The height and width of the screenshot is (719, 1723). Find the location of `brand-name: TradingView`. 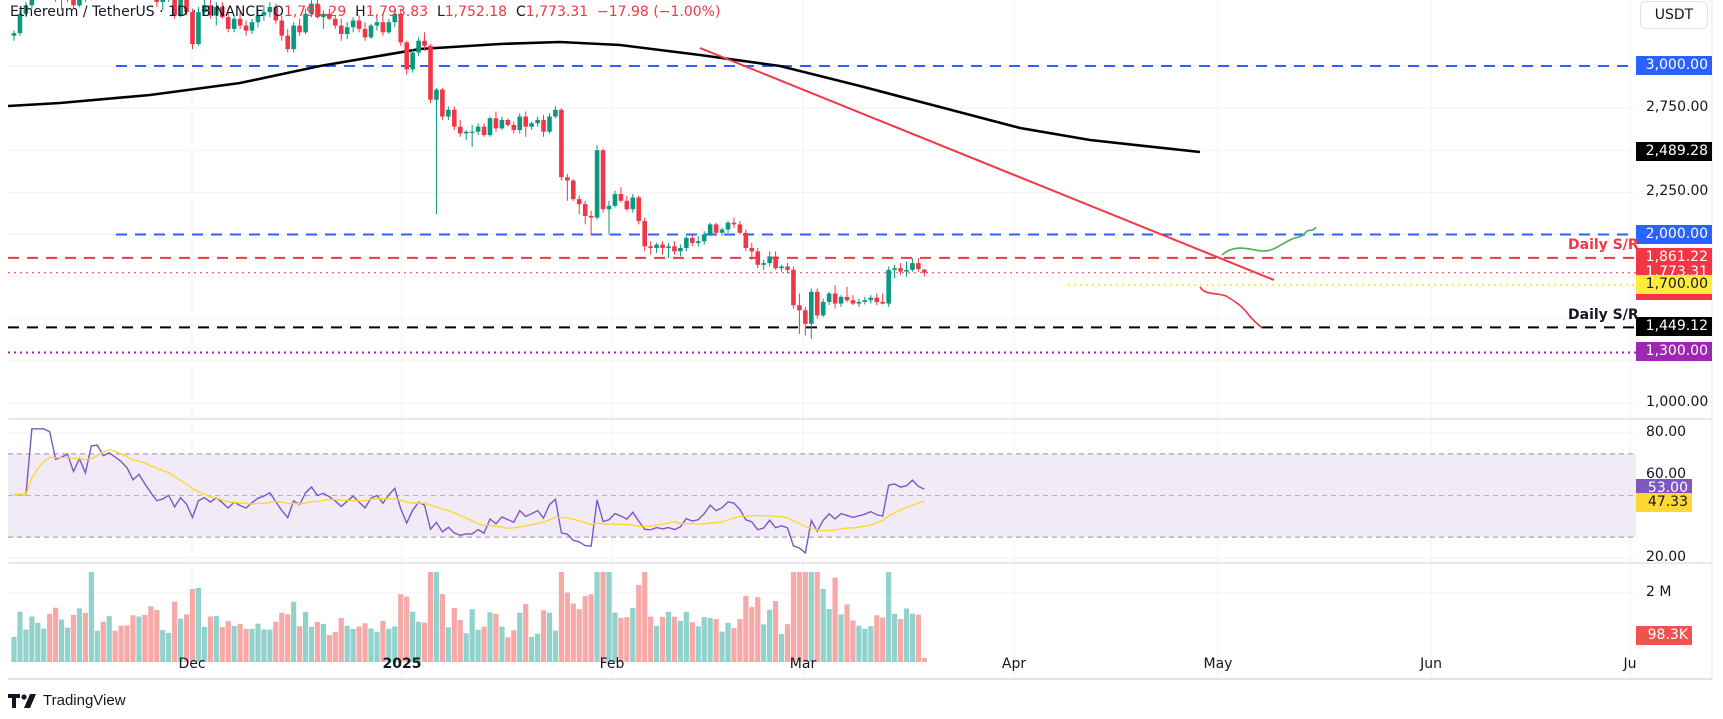

brand-name: TradingView is located at coordinates (84, 700).